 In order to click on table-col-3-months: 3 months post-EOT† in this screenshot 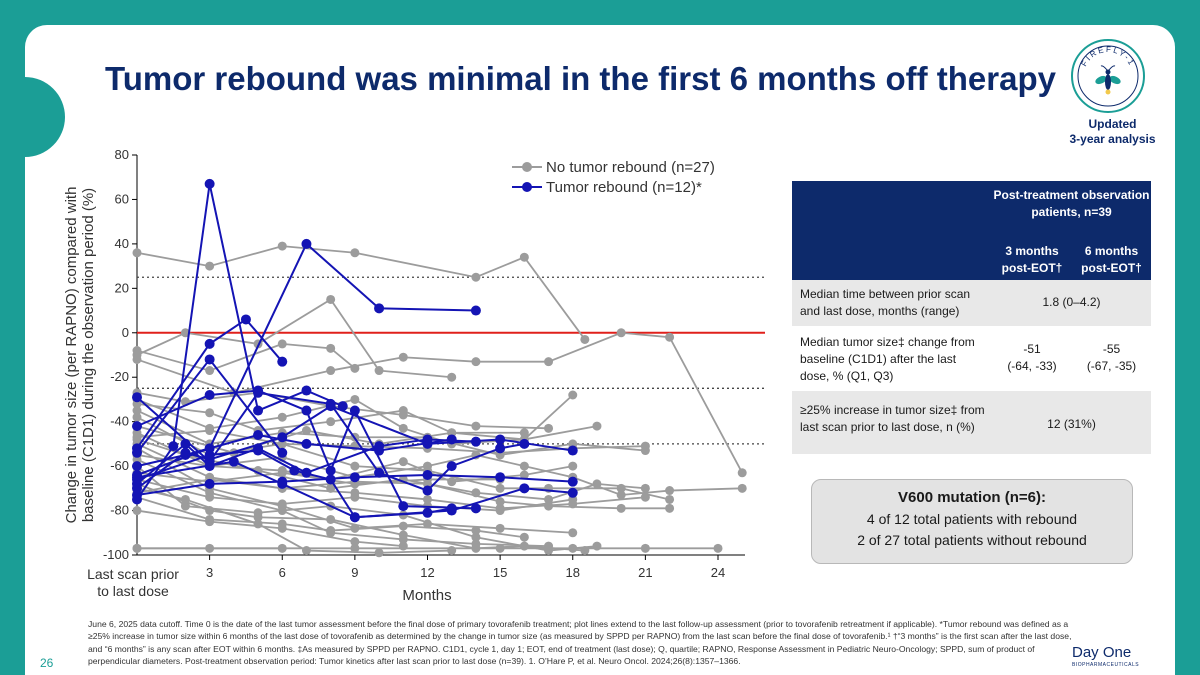, I will do `click(1032, 259)`.